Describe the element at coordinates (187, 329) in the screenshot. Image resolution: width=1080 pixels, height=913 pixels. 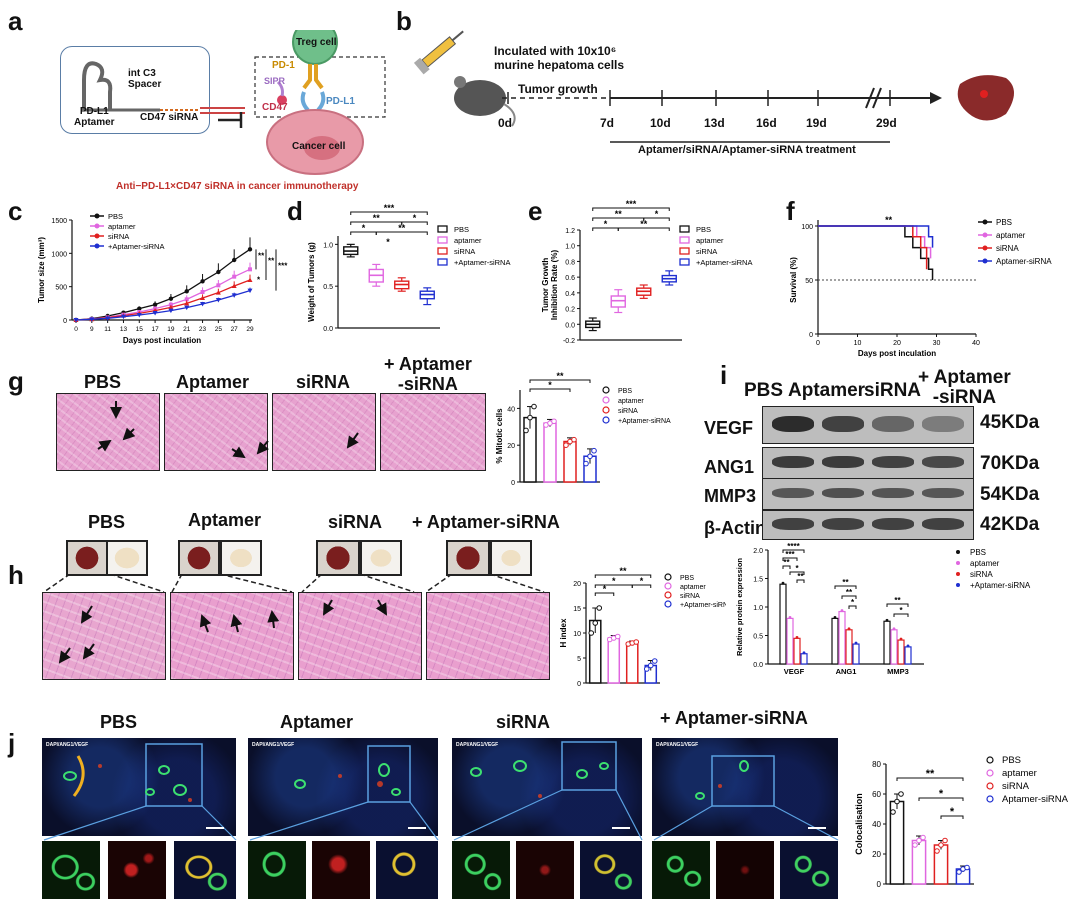
I see `x-tick-label: 21` at that location.